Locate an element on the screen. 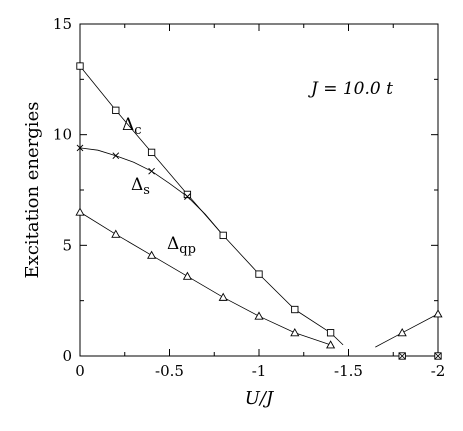 The image size is (463, 431). series-label: Δqp is located at coordinates (181, 245).